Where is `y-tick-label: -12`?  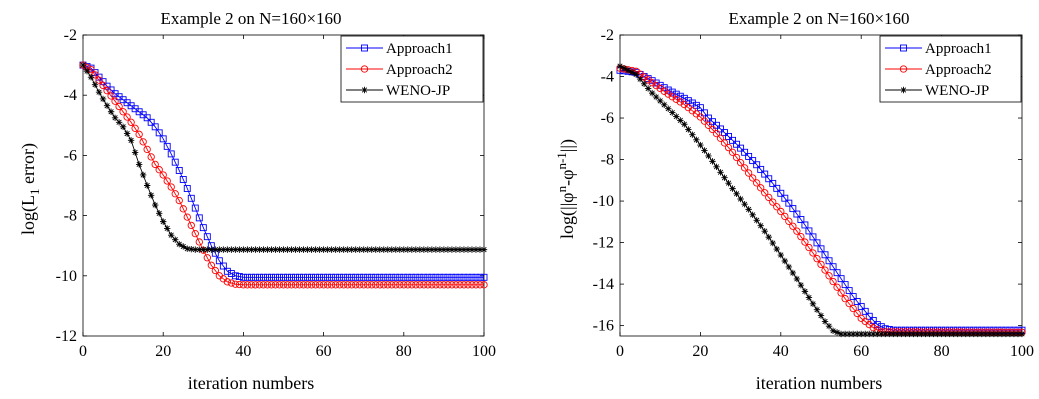 y-tick-label: -12 is located at coordinates (603, 243).